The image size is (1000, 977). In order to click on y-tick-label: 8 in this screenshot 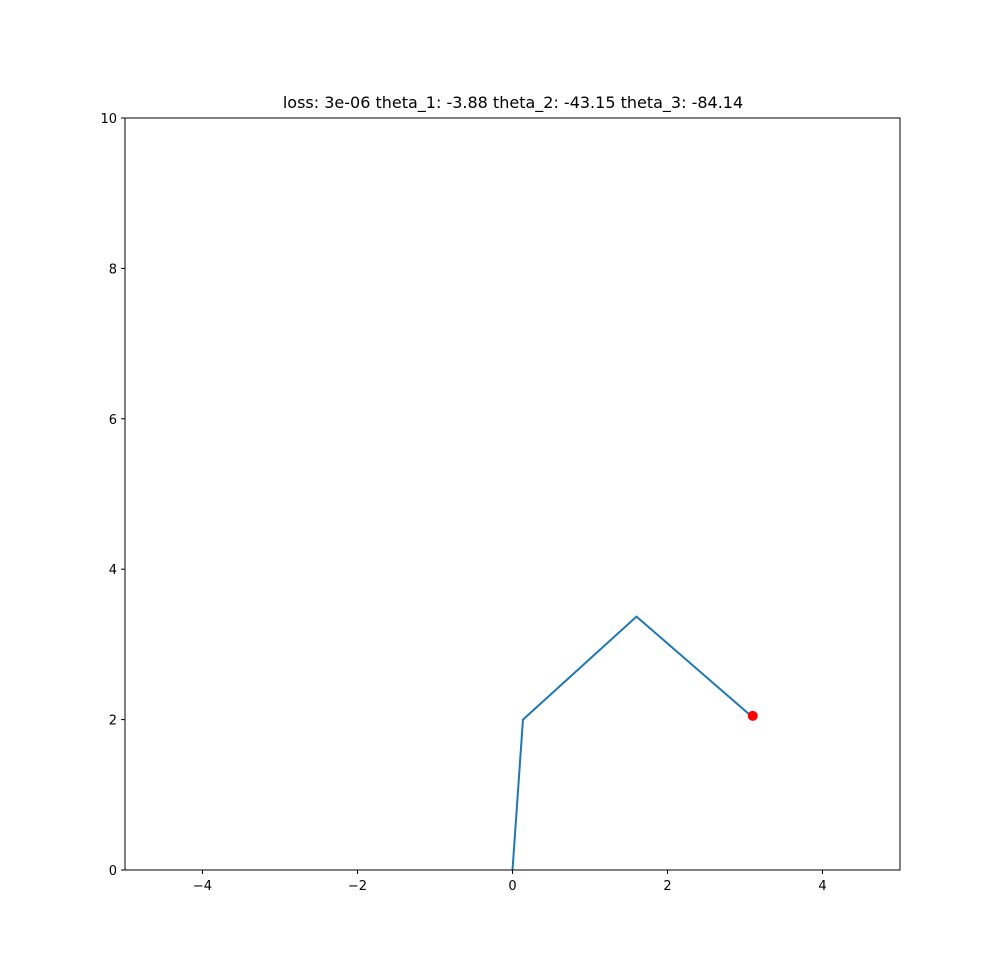, I will do `click(113, 269)`.